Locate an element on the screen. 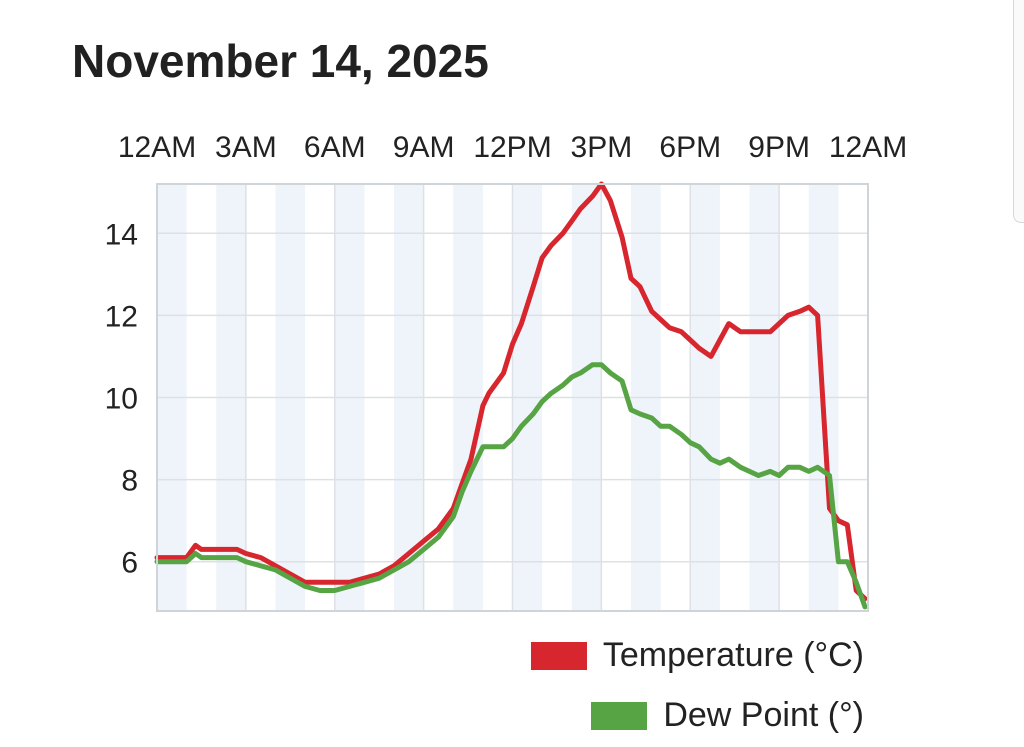 The width and height of the screenshot is (1024, 747). x-axis-ticks: 12AM 3AM 6AM 9AM 12PM 3PM 6PM 9PM 12AM is located at coordinates (512, 147).